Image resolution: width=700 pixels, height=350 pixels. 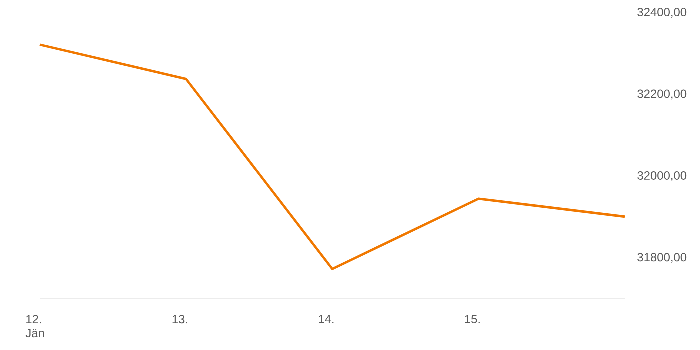 I want to click on y-tick-label: 31800,00, so click(x=662, y=258).